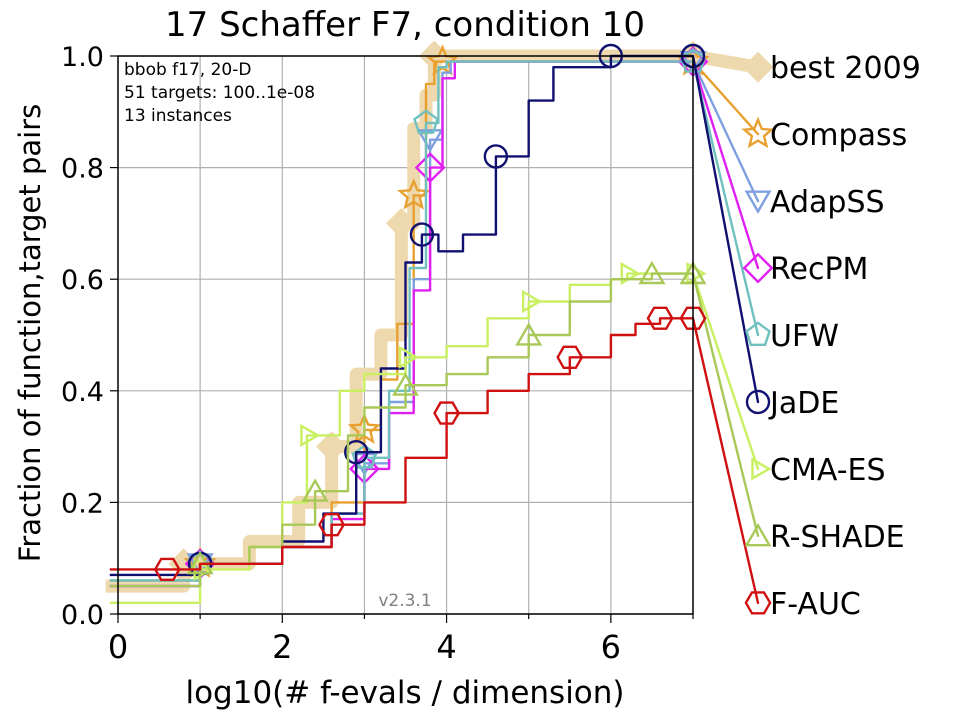  Describe the element at coordinates (82, 503) in the screenshot. I see `y-tick-label: 0.2` at that location.